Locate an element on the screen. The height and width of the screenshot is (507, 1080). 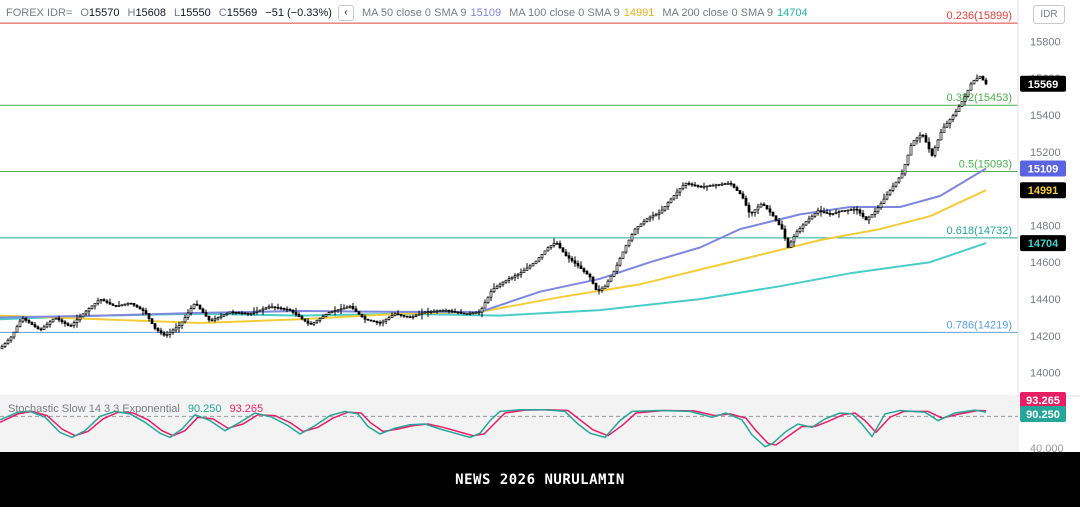
ma100-label: MA 100 close 0 SMA 9 is located at coordinates (564, 13).